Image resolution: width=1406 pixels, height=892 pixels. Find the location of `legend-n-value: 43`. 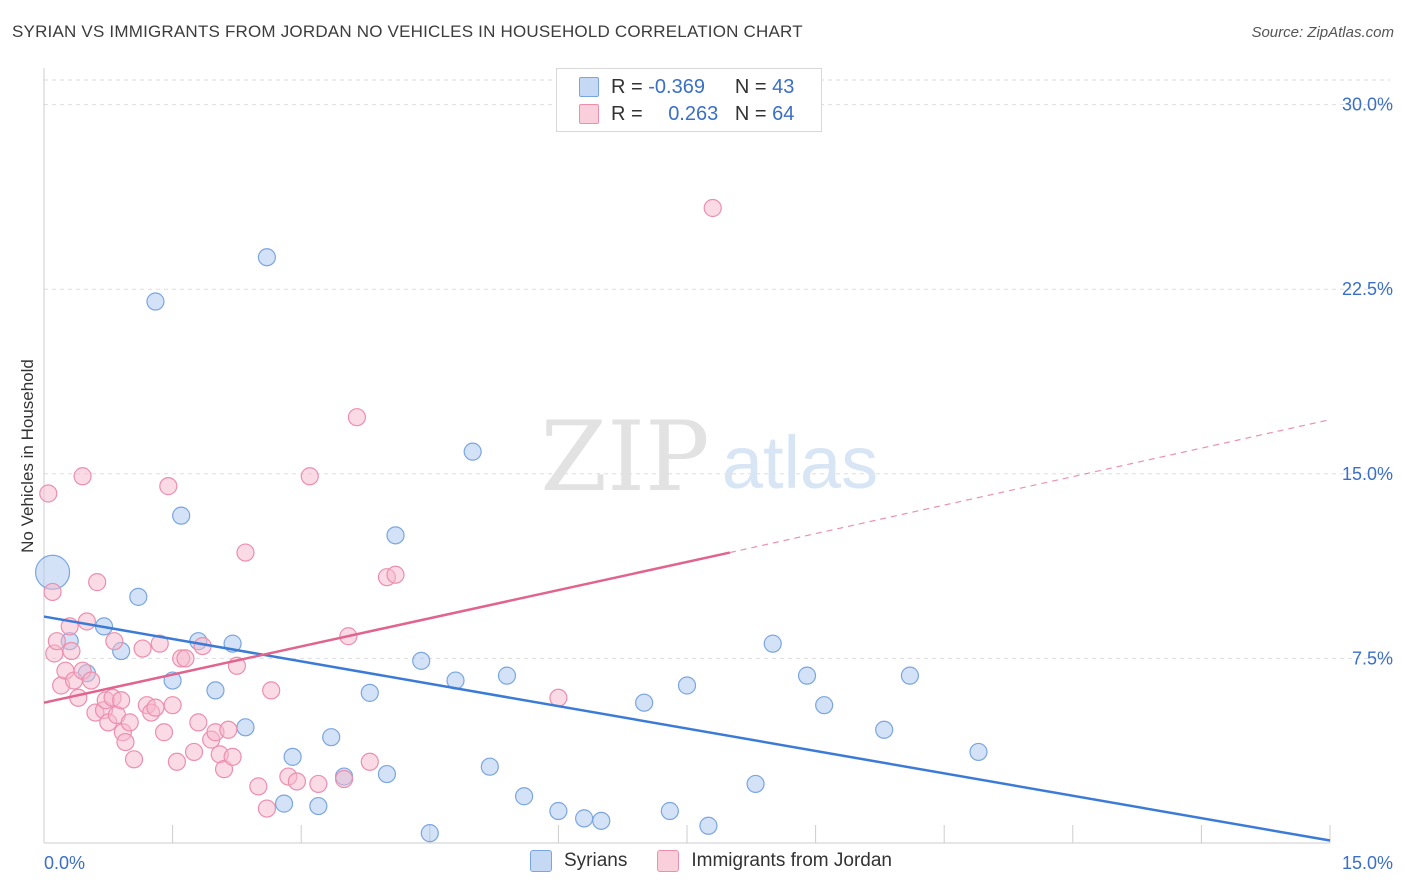

legend-n-value: 43 is located at coordinates (783, 86).